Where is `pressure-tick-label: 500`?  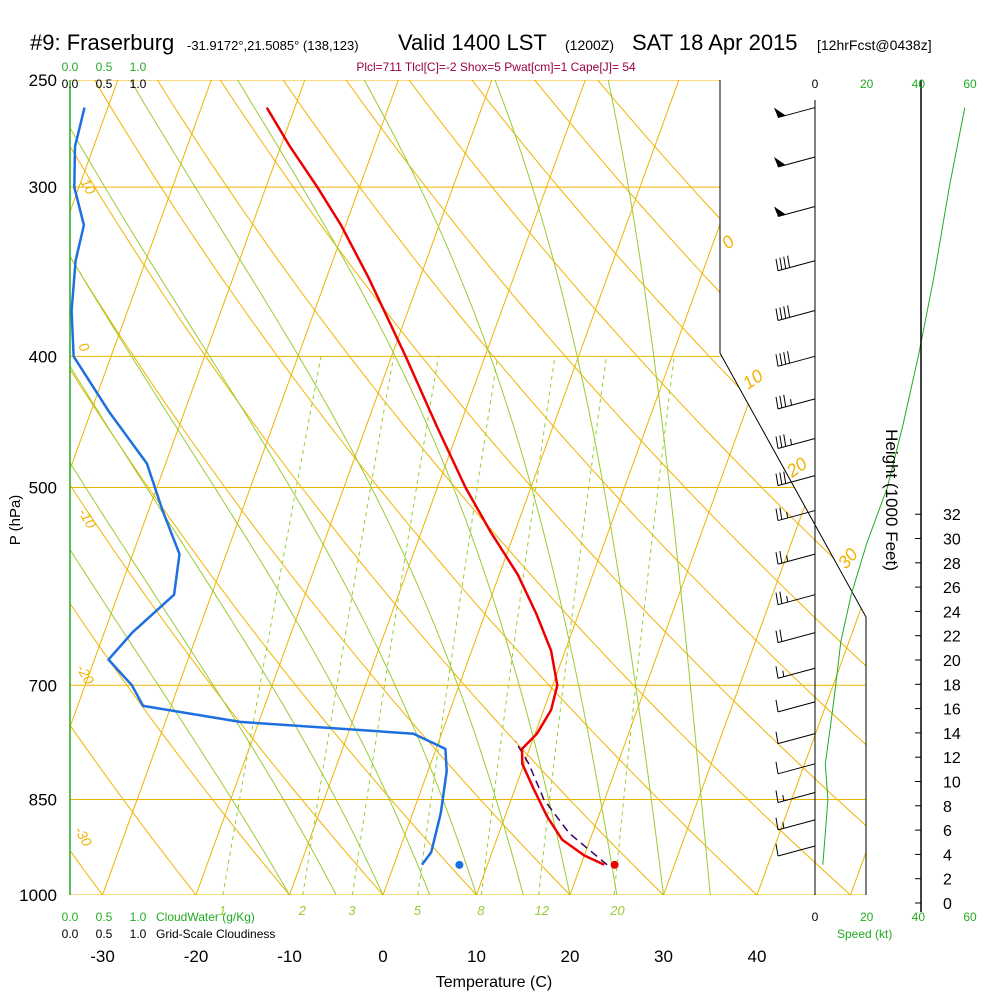
pressure-tick-label: 500 is located at coordinates (43, 488).